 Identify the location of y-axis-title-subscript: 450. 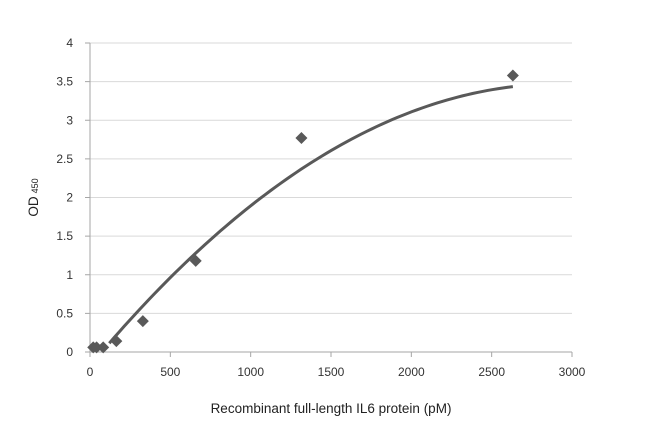
(35, 185).